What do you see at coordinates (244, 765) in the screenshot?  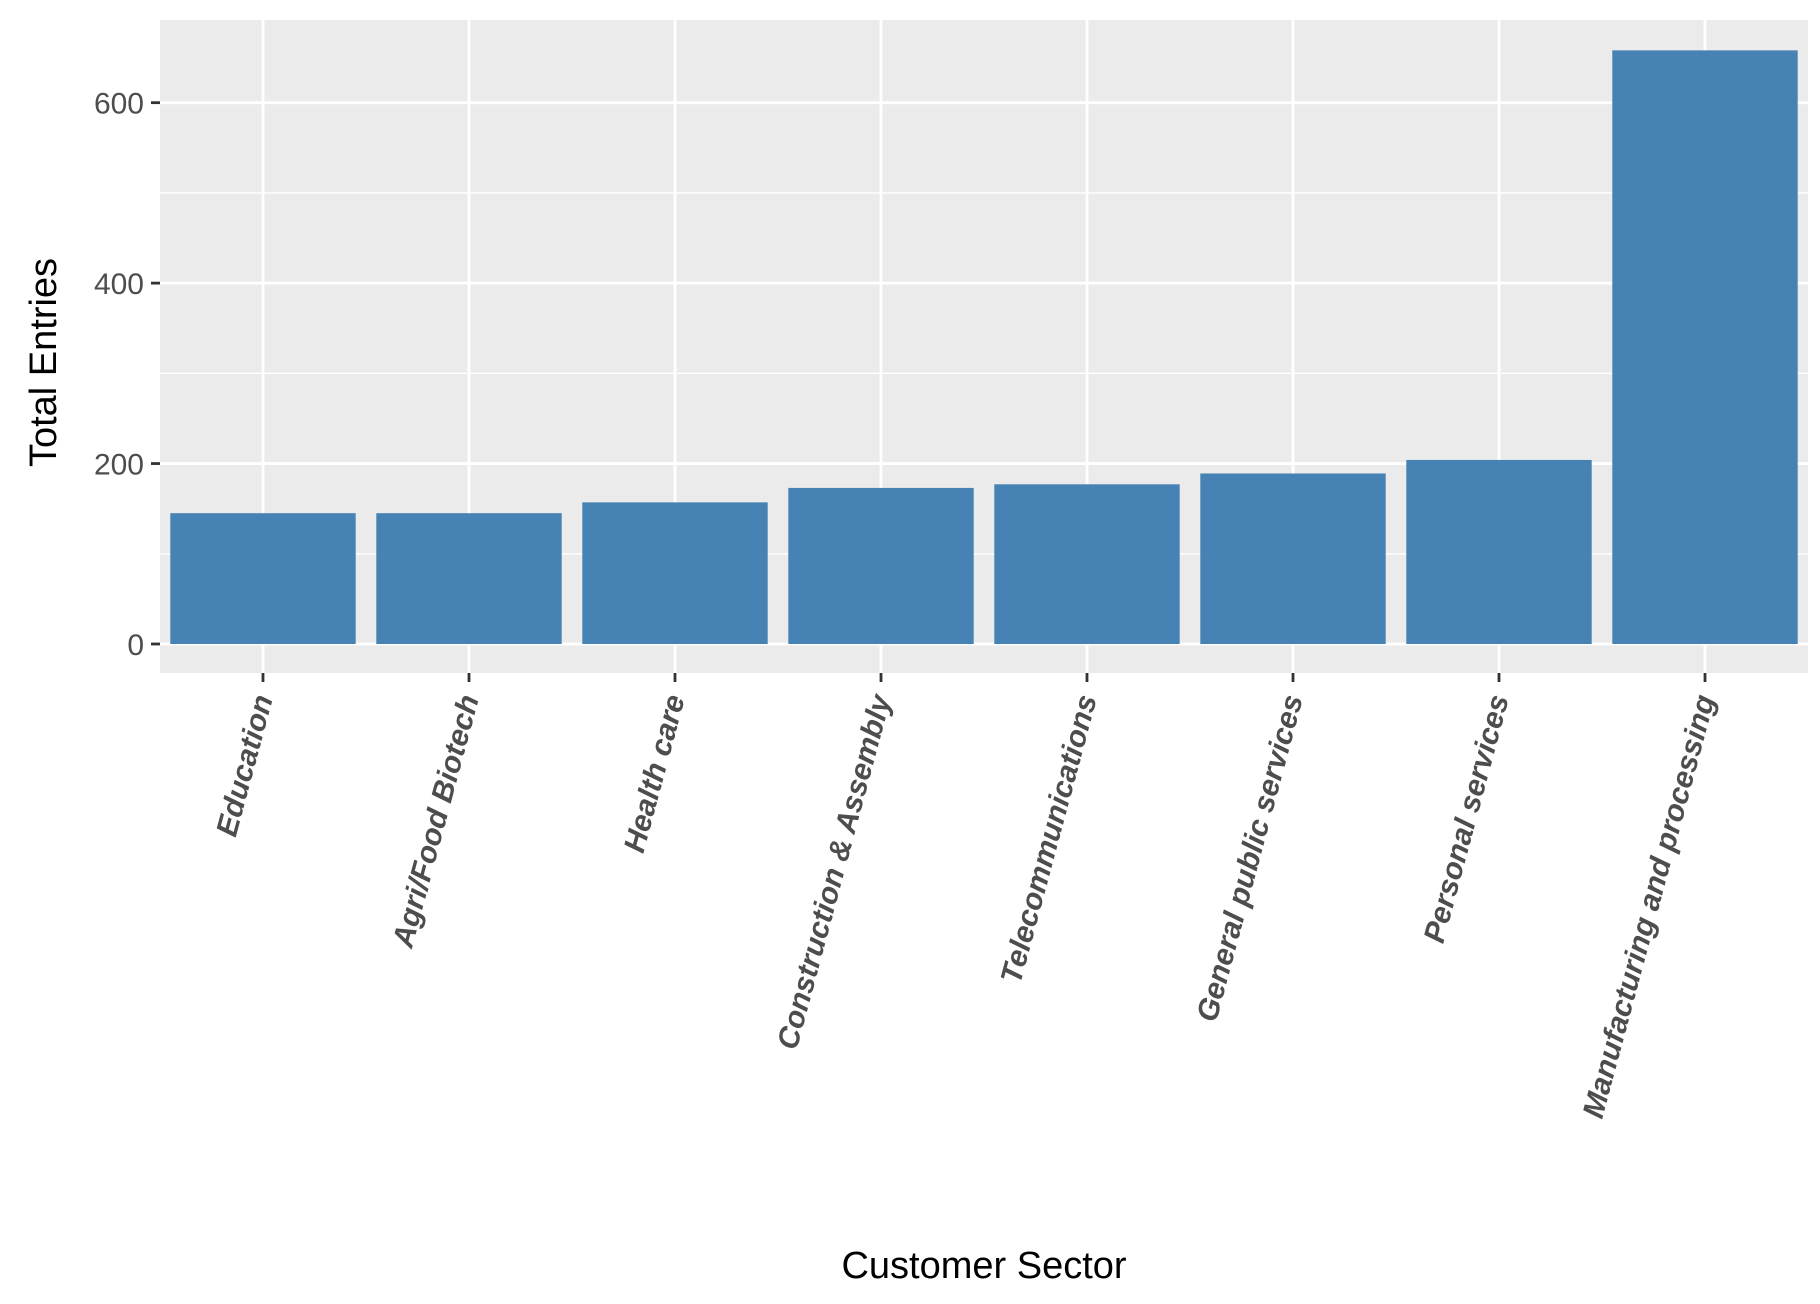 I see `x-tick-label: Education` at bounding box center [244, 765].